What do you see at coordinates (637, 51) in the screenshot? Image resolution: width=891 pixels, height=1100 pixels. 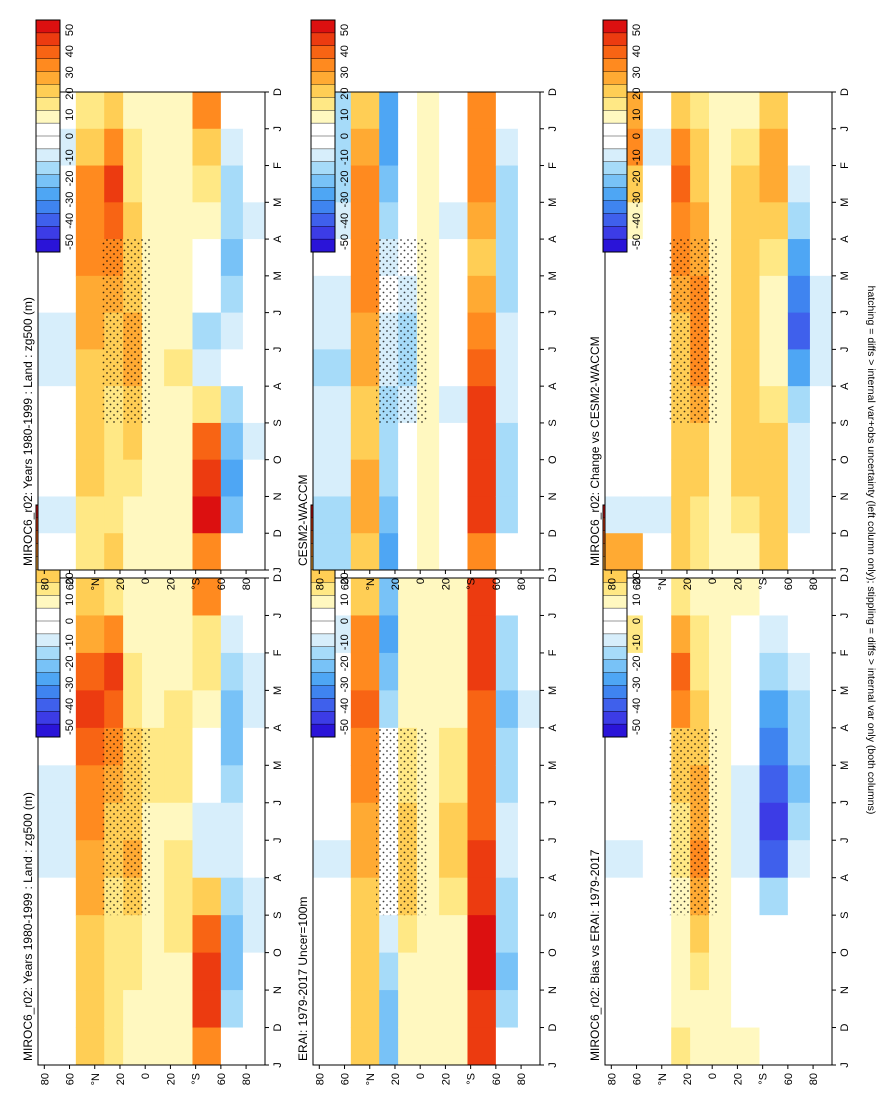 I see `colorbar-tick-label: 40` at bounding box center [637, 51].